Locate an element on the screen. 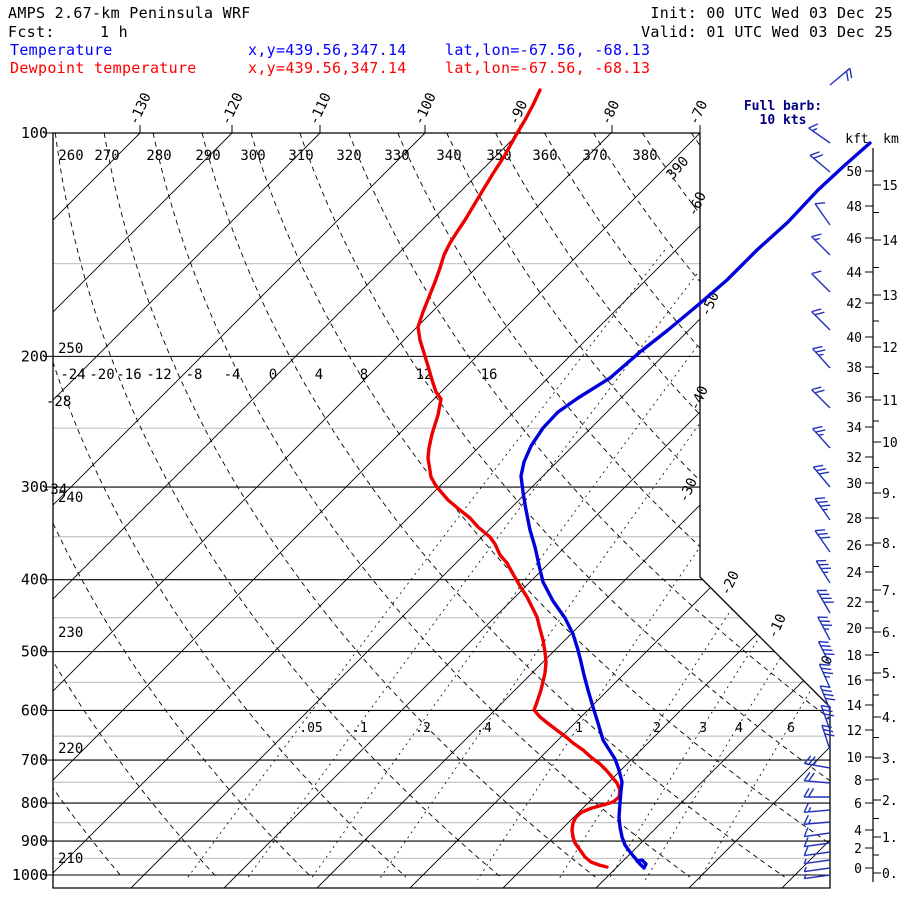  isotherm-200-label: -16 is located at coordinates (128, 375).